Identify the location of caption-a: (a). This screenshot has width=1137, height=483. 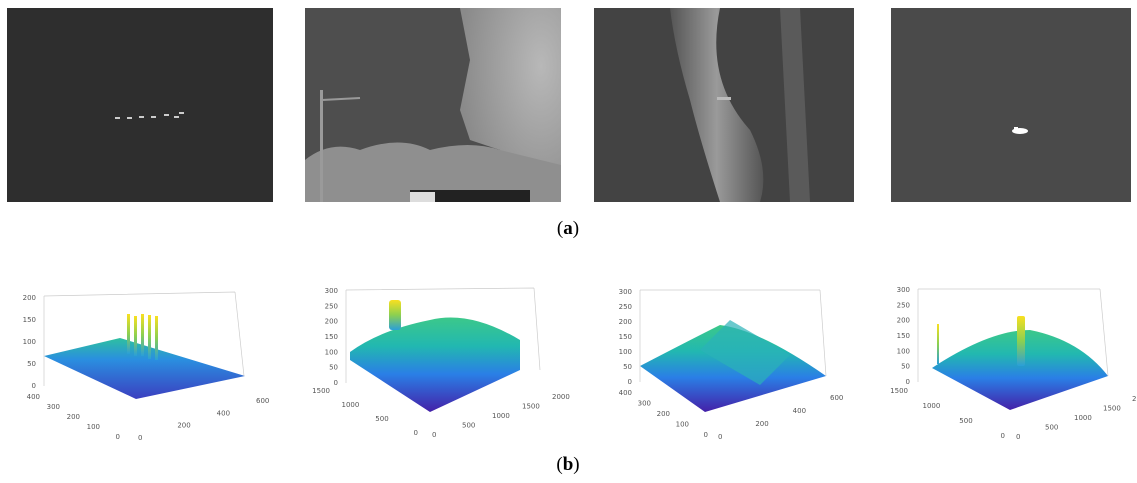
(568, 228).